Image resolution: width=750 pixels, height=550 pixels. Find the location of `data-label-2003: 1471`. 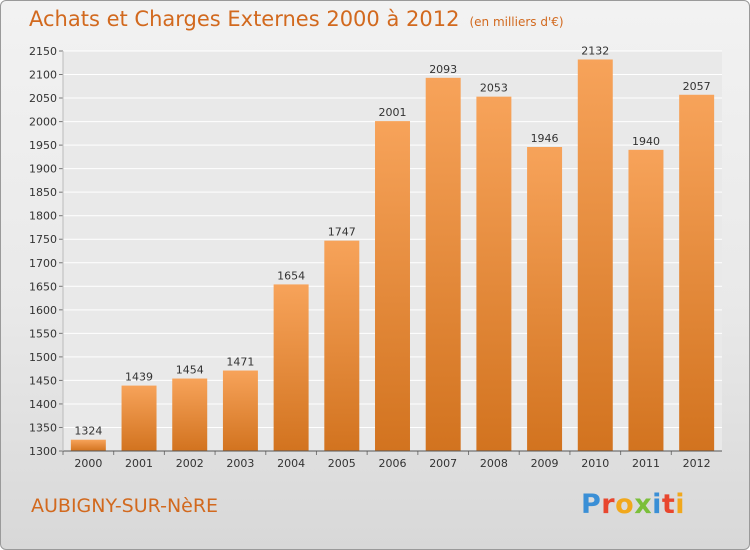

data-label-2003: 1471 is located at coordinates (240, 362).